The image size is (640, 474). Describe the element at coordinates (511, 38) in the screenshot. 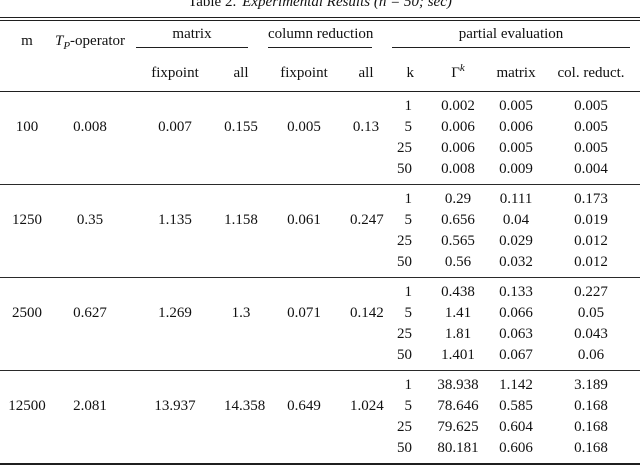

I see `group-header-partial-evaluation: partial evaluation` at that location.